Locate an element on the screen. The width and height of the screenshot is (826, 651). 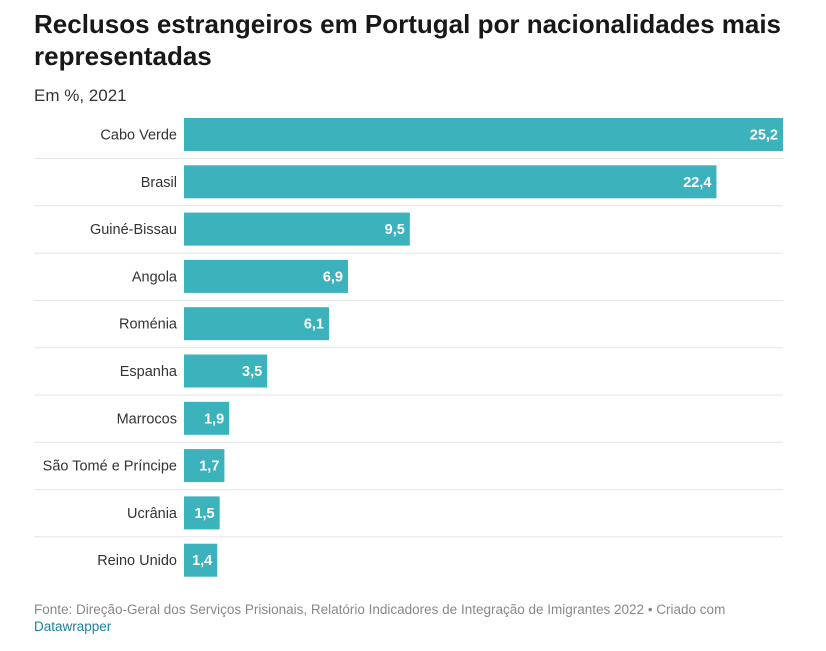
category-label: Angola is located at coordinates (155, 277).